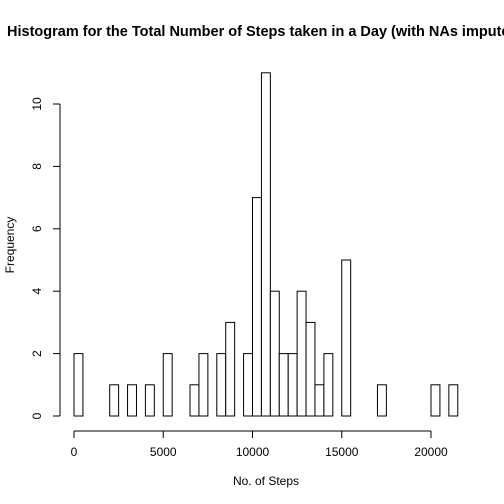 Image resolution: width=504 pixels, height=504 pixels. Describe the element at coordinates (259, 444) in the screenshot. I see `x-axis: 0 5000 10000 15000 20000` at that location.